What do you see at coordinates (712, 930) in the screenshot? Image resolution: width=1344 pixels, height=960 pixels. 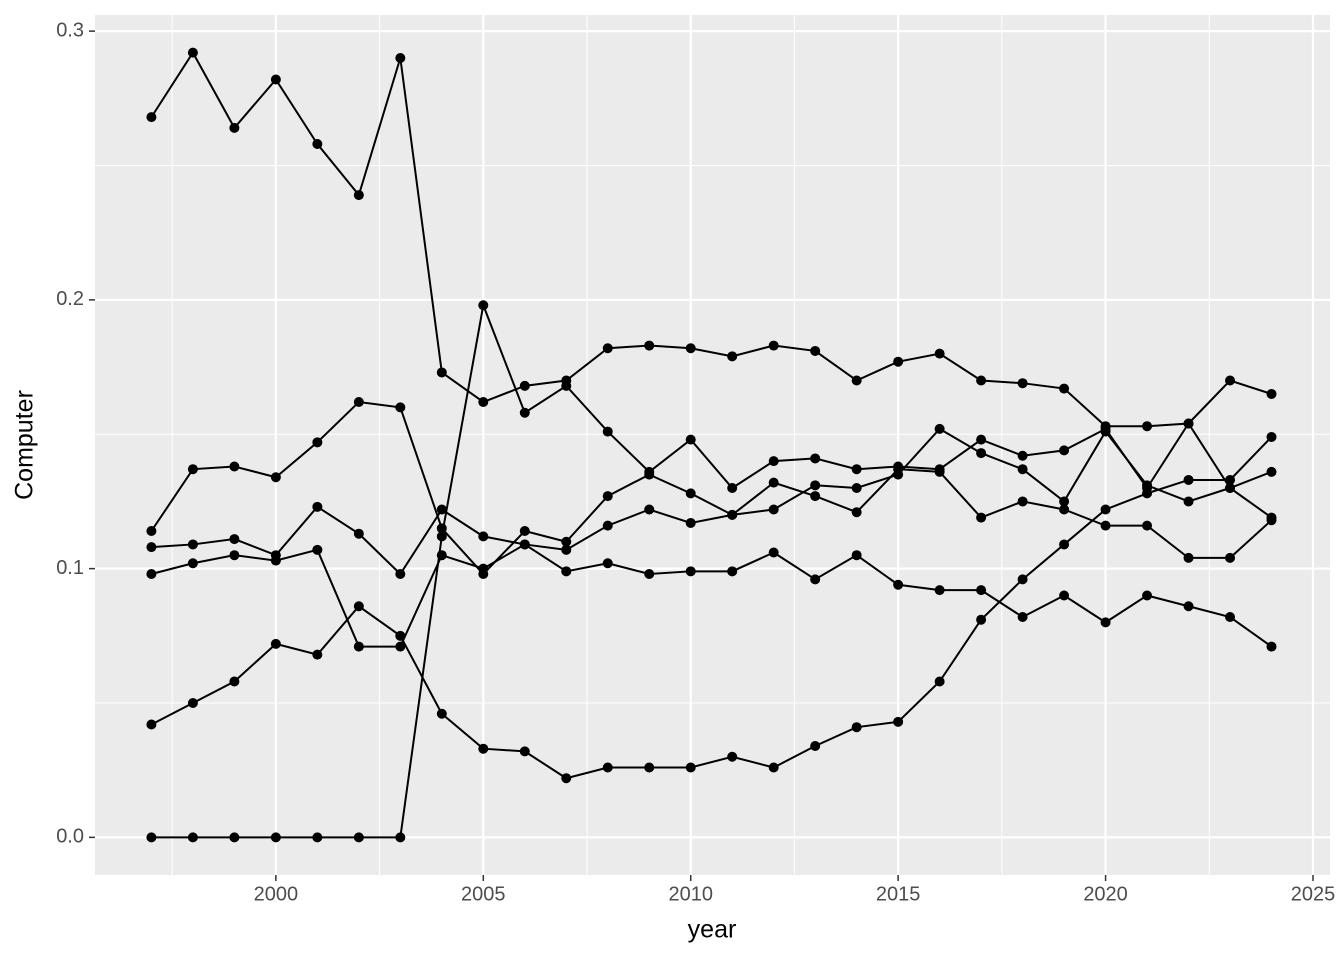 I see `x-axis-title: year` at bounding box center [712, 930].